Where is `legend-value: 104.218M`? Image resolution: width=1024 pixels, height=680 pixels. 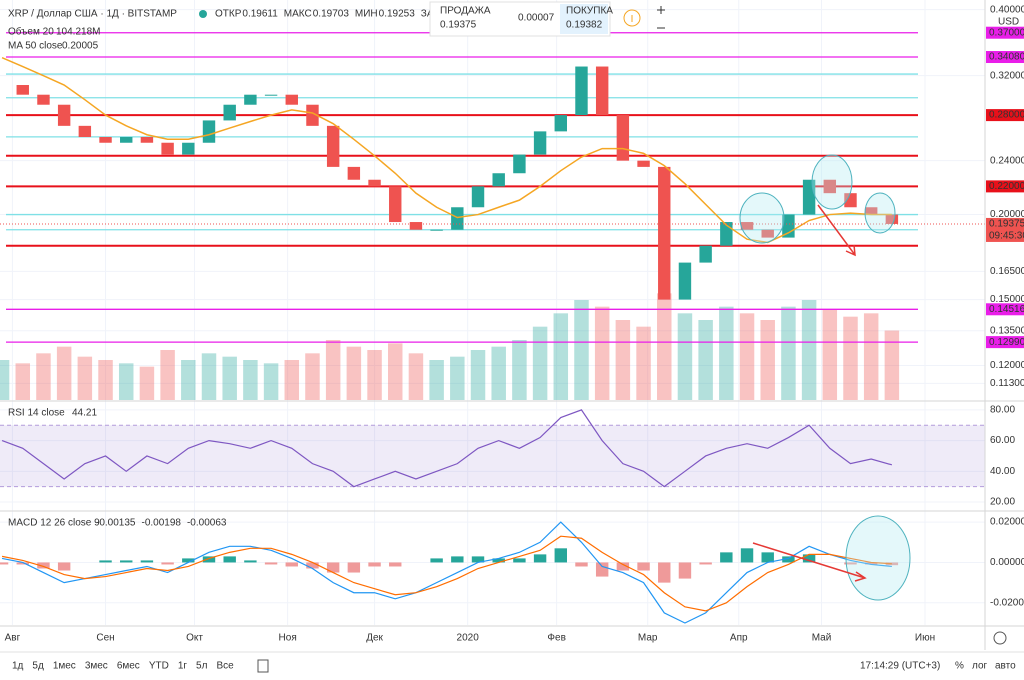
legend-value: 104.218M is located at coordinates (78, 32).